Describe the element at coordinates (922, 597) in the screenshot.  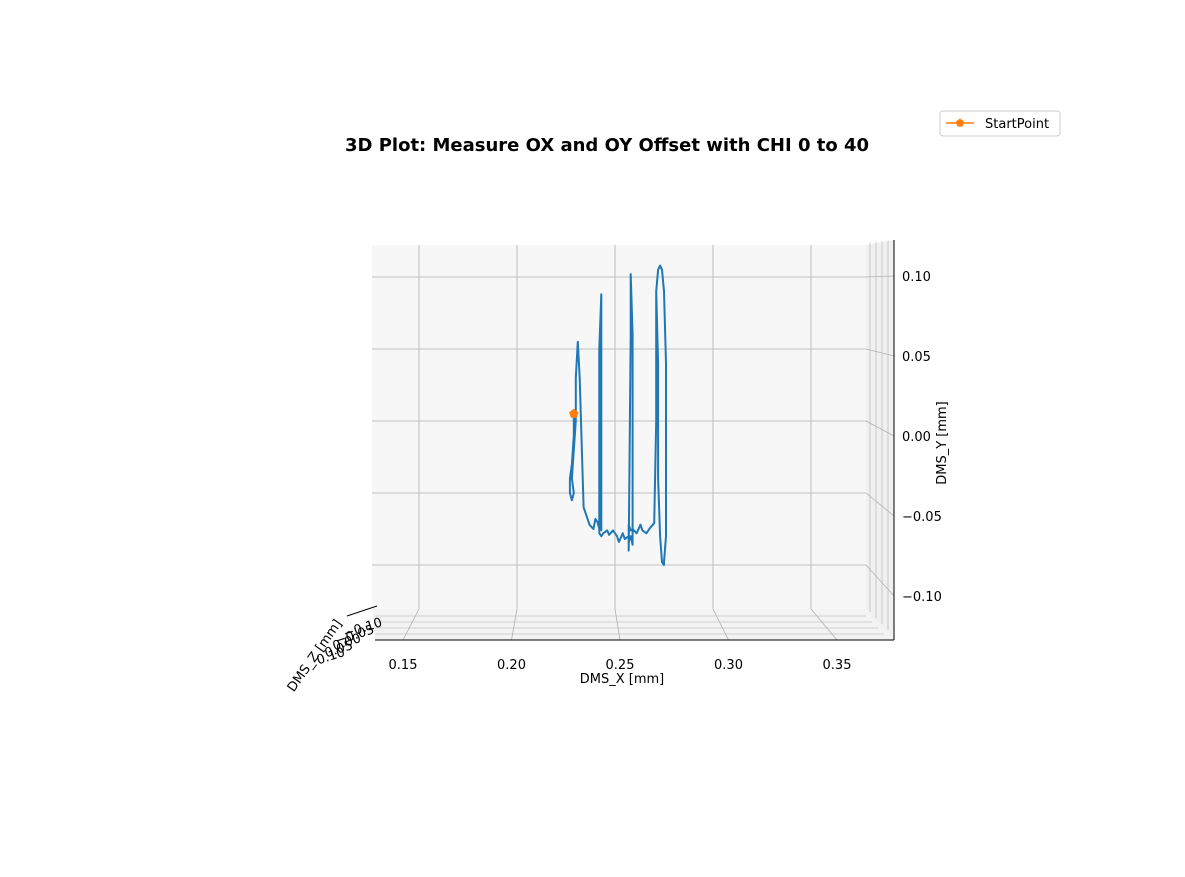
I see `y-tick-label: −0.10` at that location.